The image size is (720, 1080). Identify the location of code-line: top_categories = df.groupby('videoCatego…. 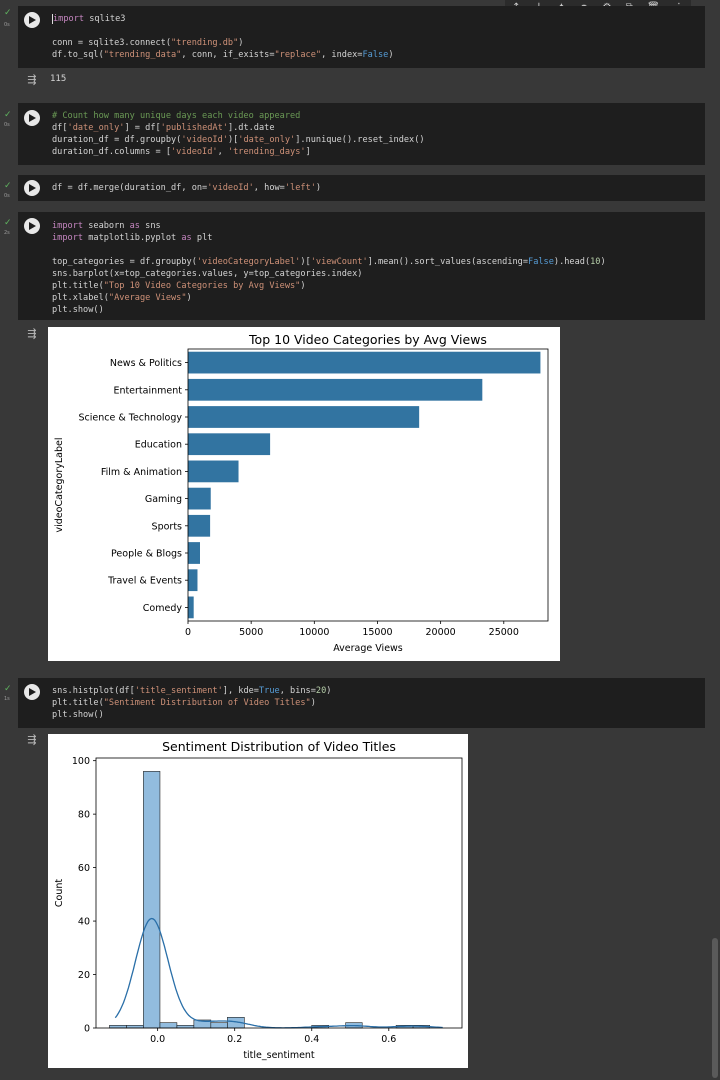
(329, 262).